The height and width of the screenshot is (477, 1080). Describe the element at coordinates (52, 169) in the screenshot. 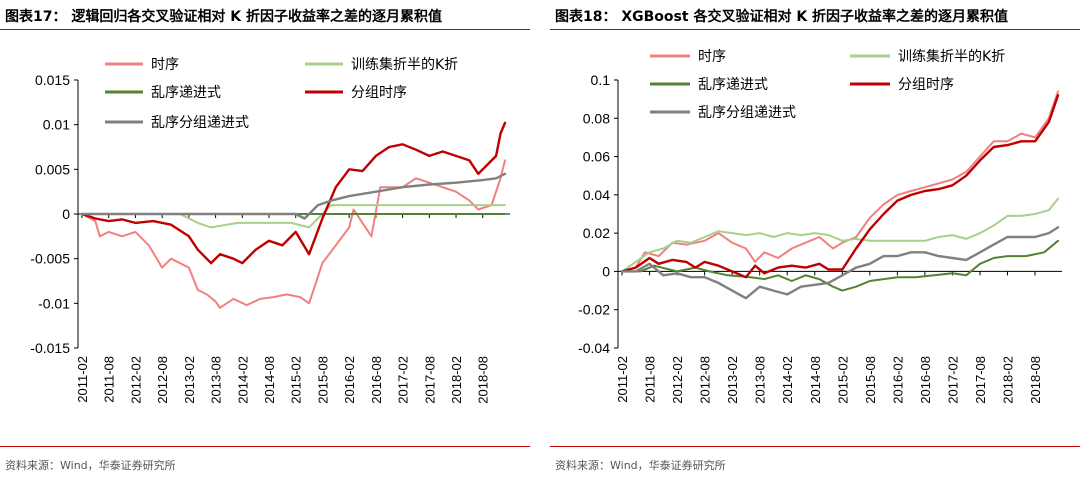

I see `y-tick-label: 0.005` at that location.